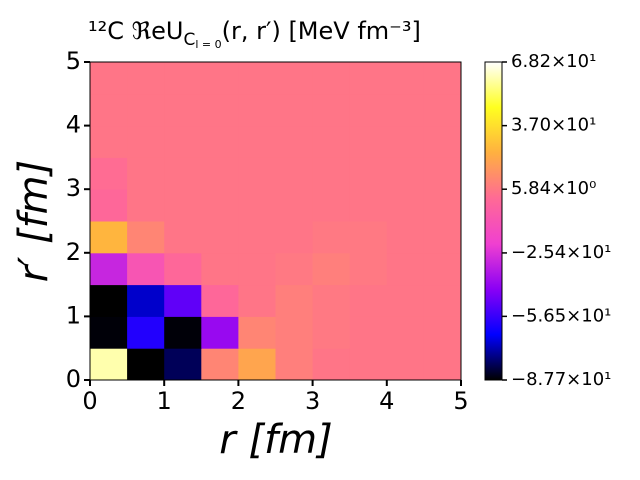 The image size is (640, 480). I want to click on x-tick-label: 4, so click(386, 401).